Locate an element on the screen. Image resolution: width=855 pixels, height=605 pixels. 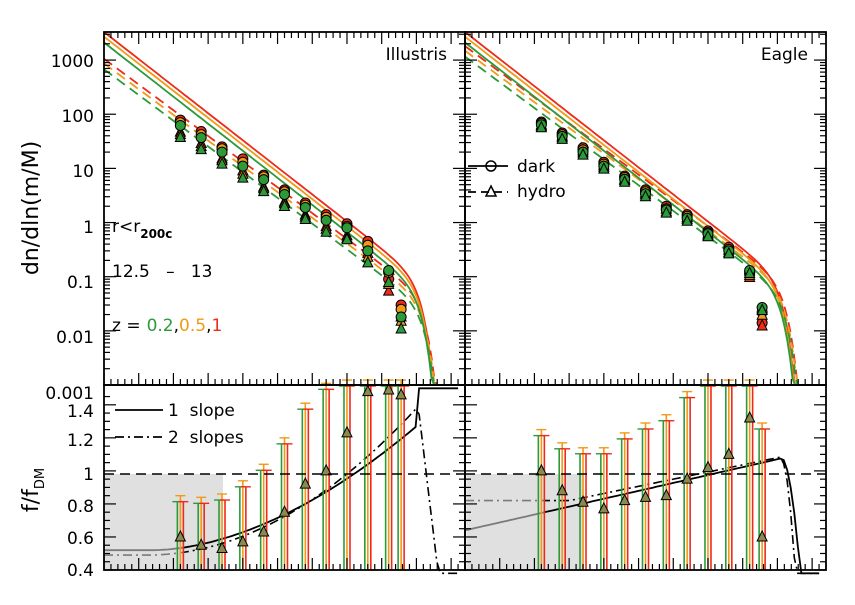
legend-hydro-label: hydro is located at coordinates (541, 192).